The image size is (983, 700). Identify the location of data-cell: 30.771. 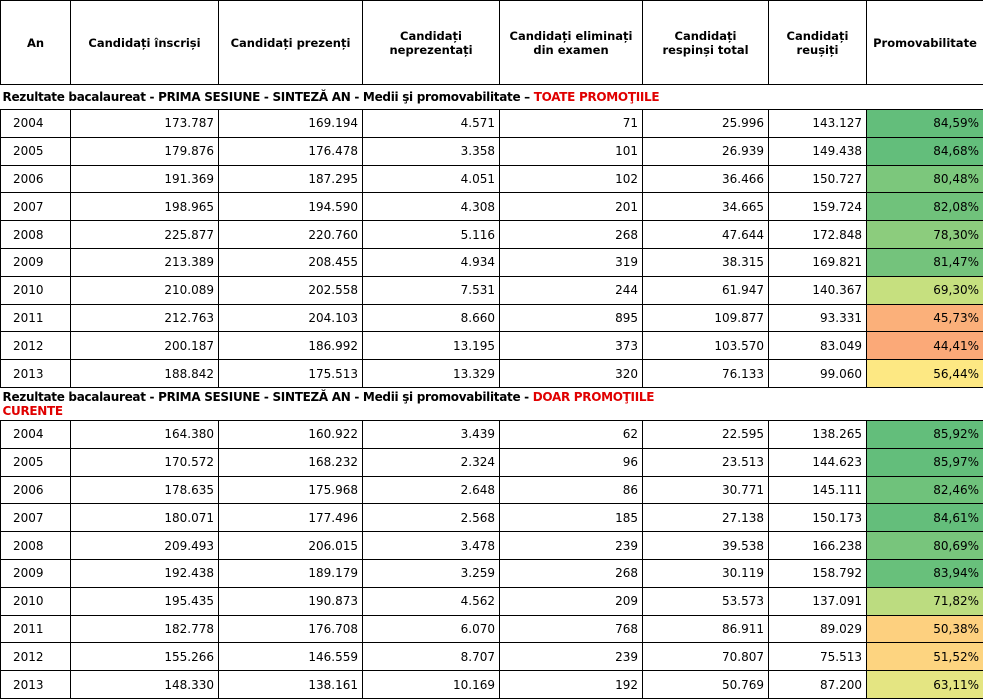
(705, 490).